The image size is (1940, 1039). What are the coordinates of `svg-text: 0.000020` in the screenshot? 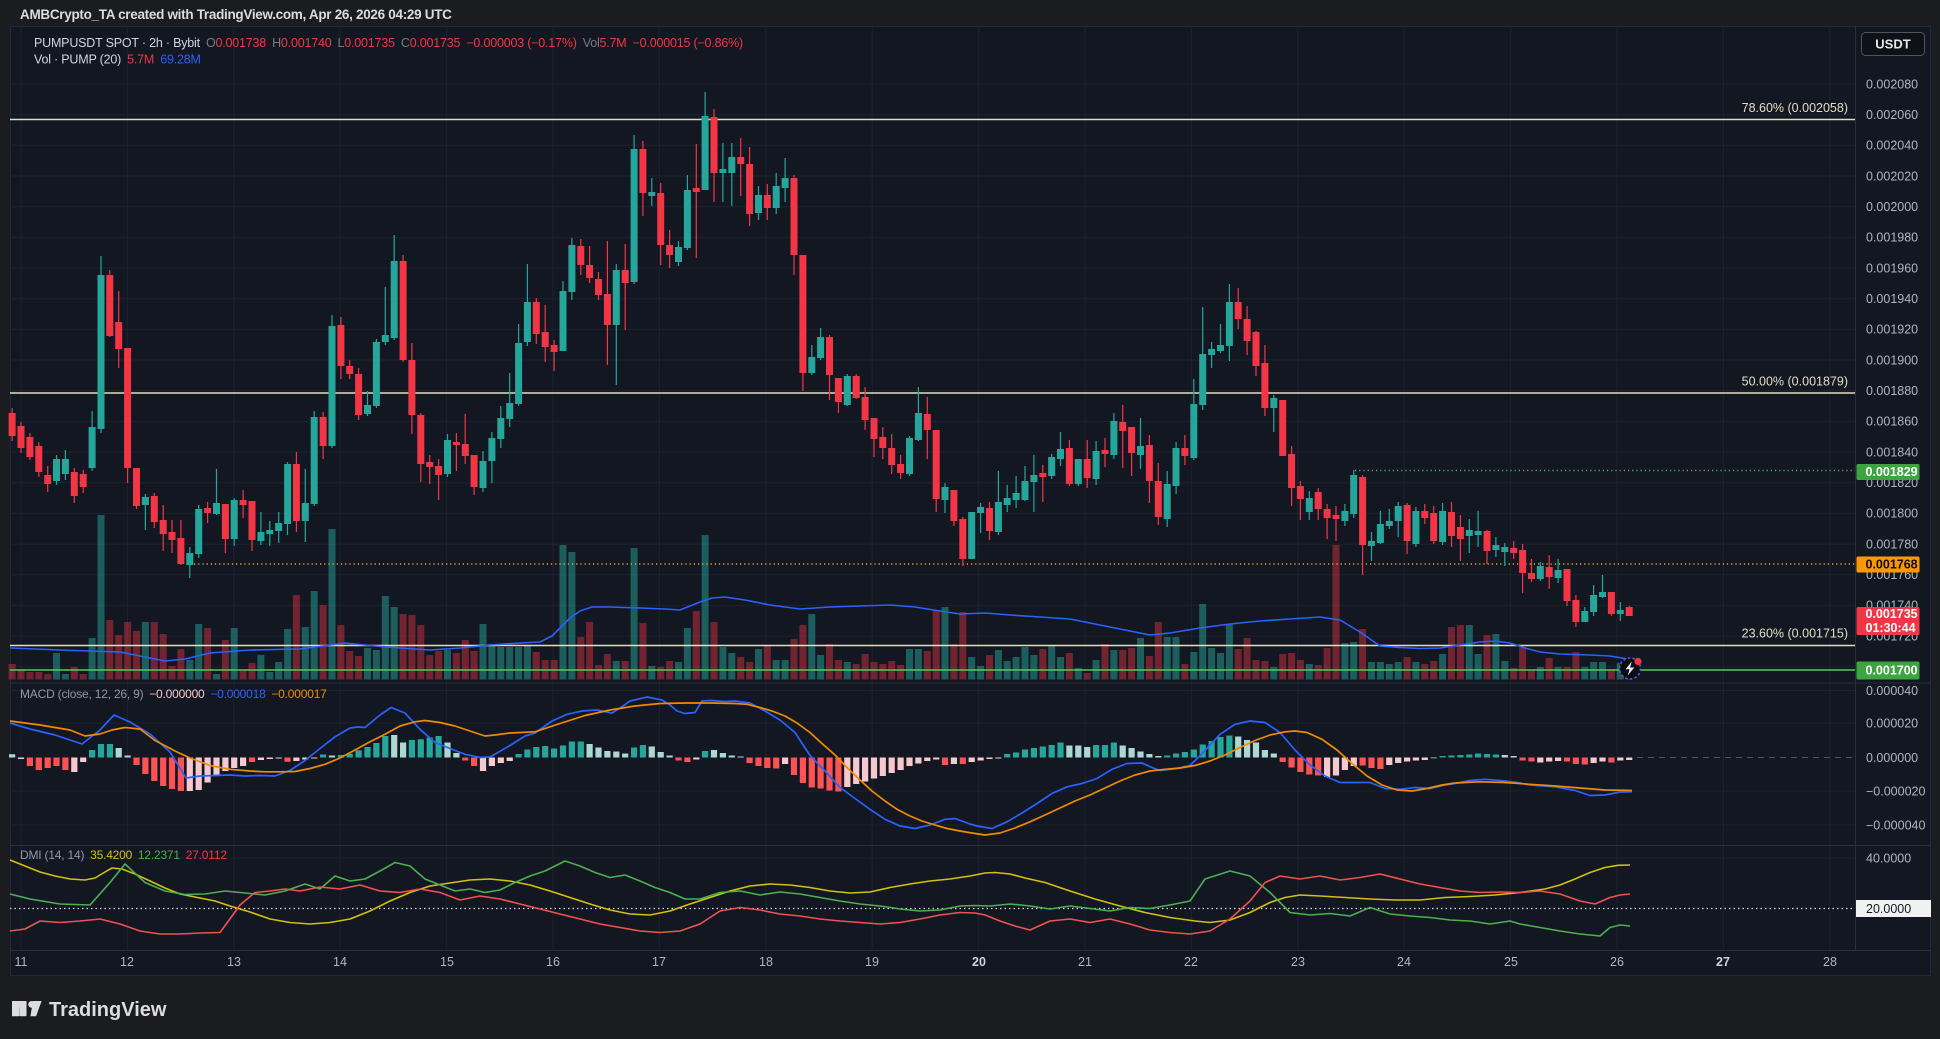 It's located at (1892, 723).